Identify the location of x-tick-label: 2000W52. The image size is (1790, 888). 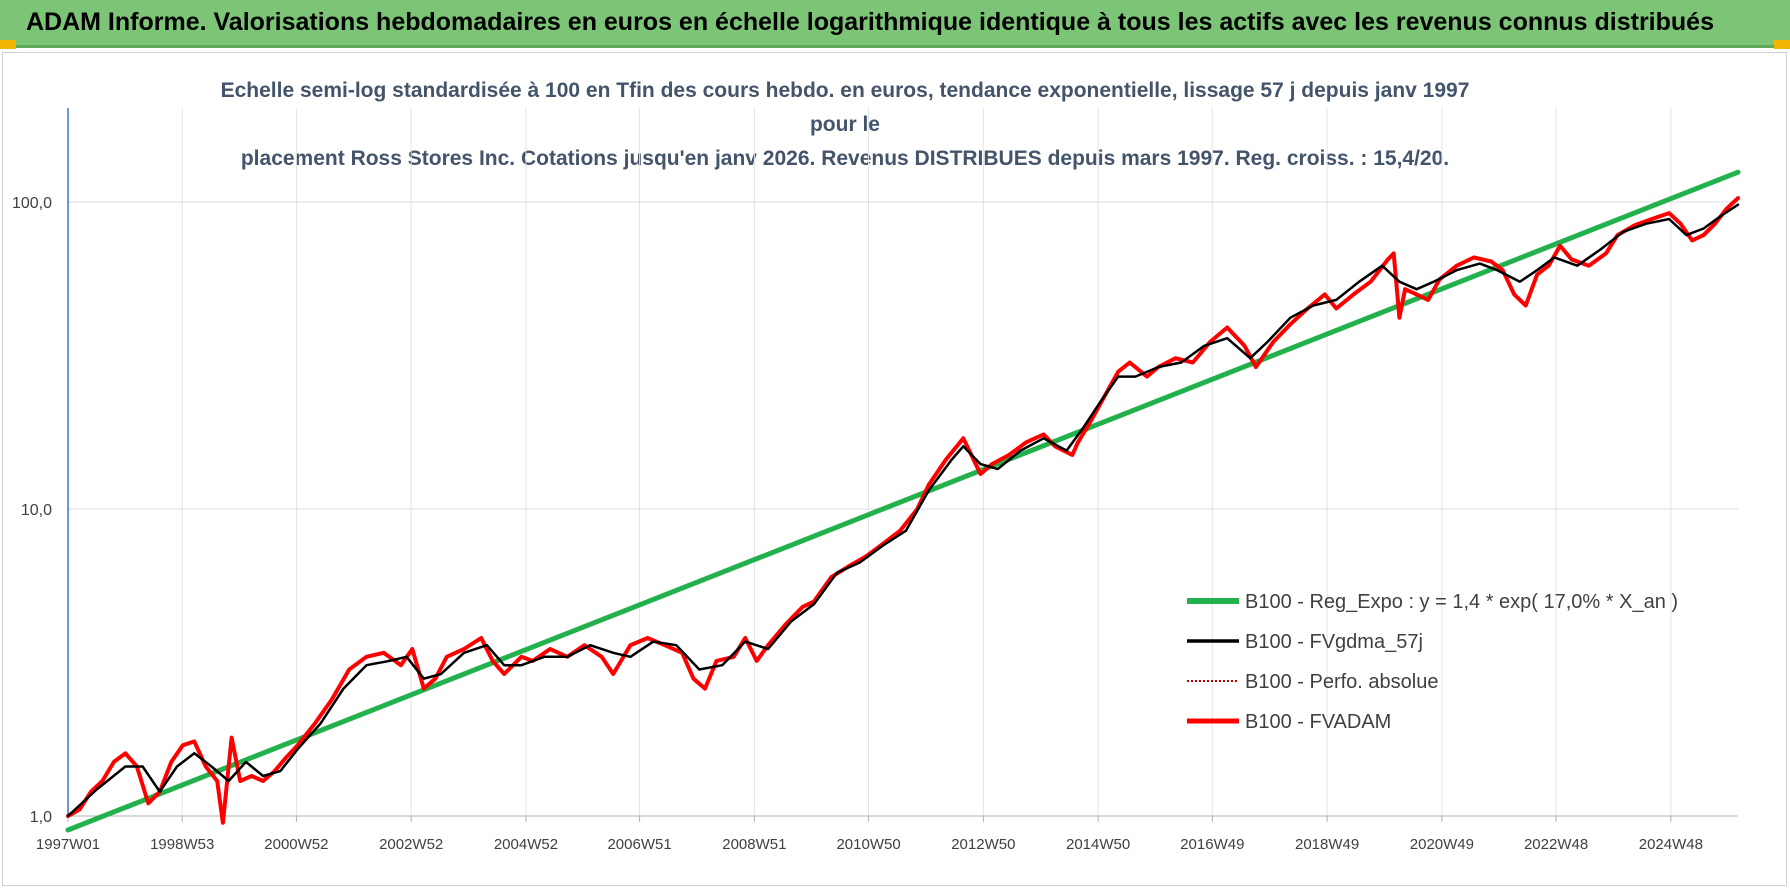
(296, 844).